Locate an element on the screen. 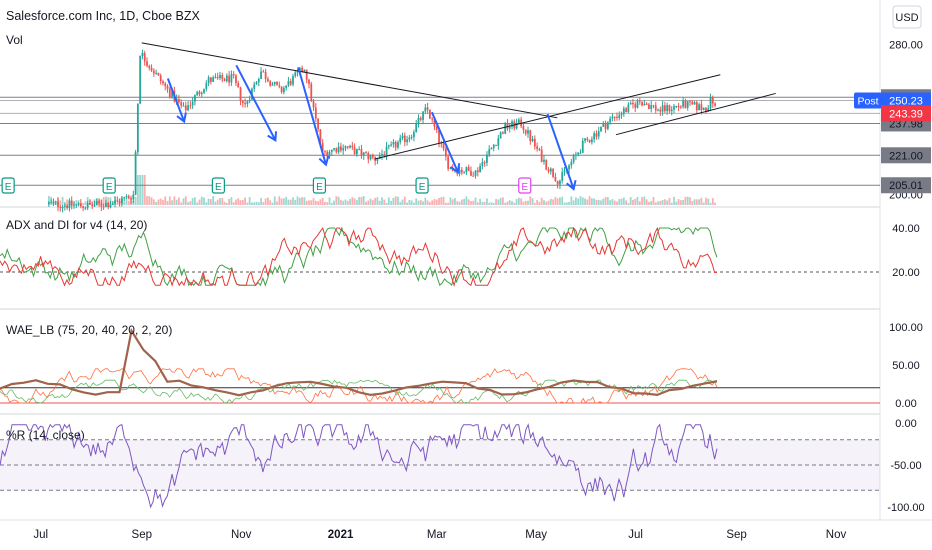 Image resolution: width=932 pixels, height=550 pixels. wr-axis-tick: -50.00 is located at coordinates (905, 466).